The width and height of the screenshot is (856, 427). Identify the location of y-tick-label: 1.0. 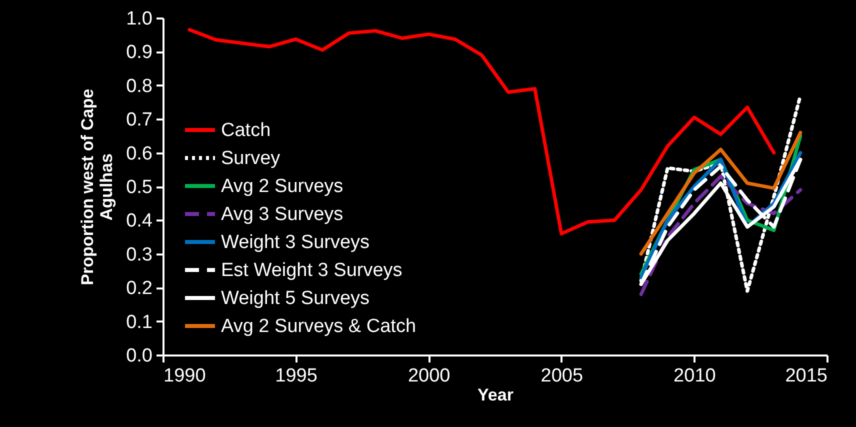
(139, 19).